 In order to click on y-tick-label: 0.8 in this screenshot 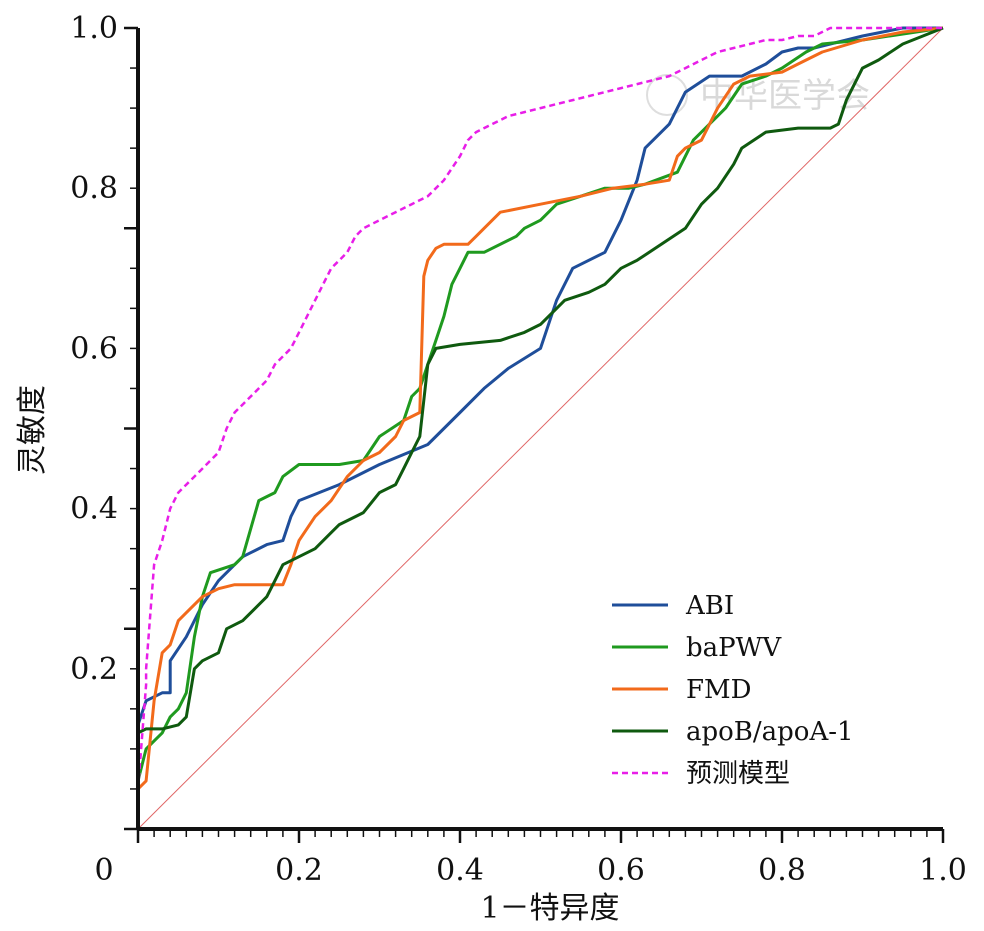, I will do `click(94, 188)`.